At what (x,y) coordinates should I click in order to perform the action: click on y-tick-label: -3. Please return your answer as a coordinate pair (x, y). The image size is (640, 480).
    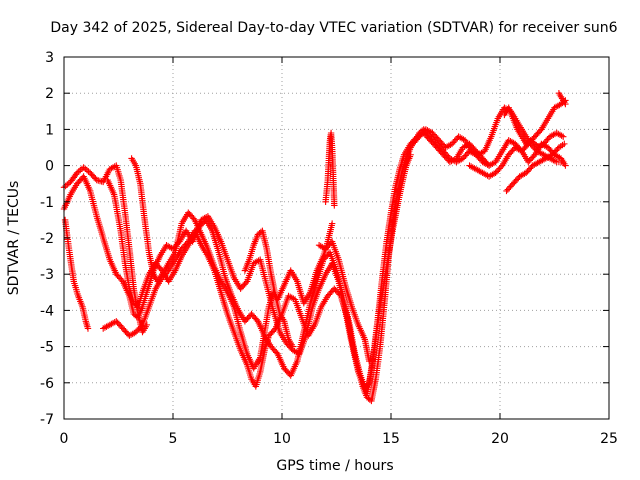
    Looking at the image, I should click on (47, 275).